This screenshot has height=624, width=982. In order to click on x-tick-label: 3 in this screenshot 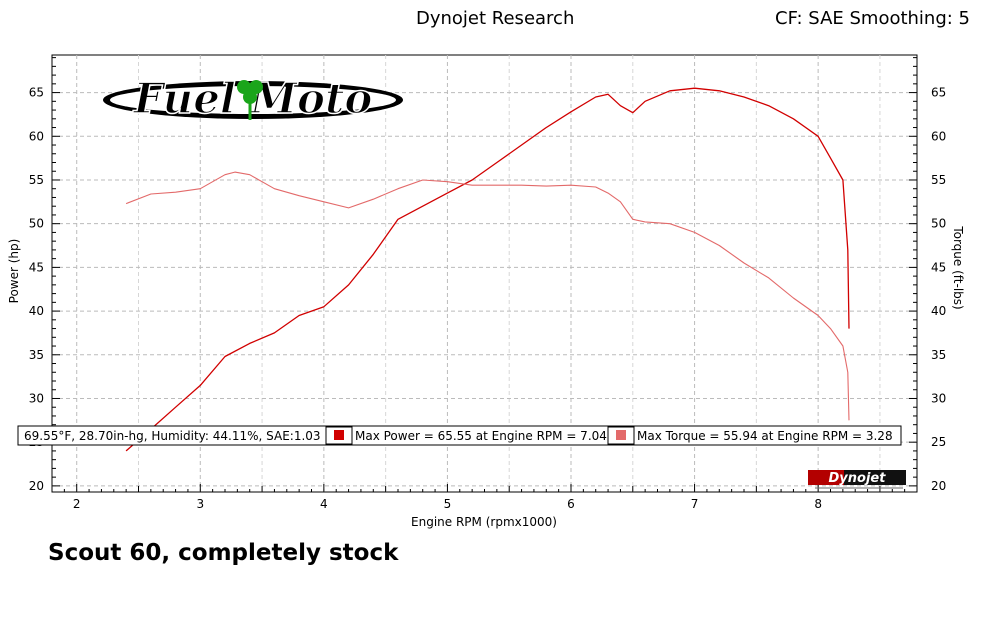, I will do `click(200, 504)`.